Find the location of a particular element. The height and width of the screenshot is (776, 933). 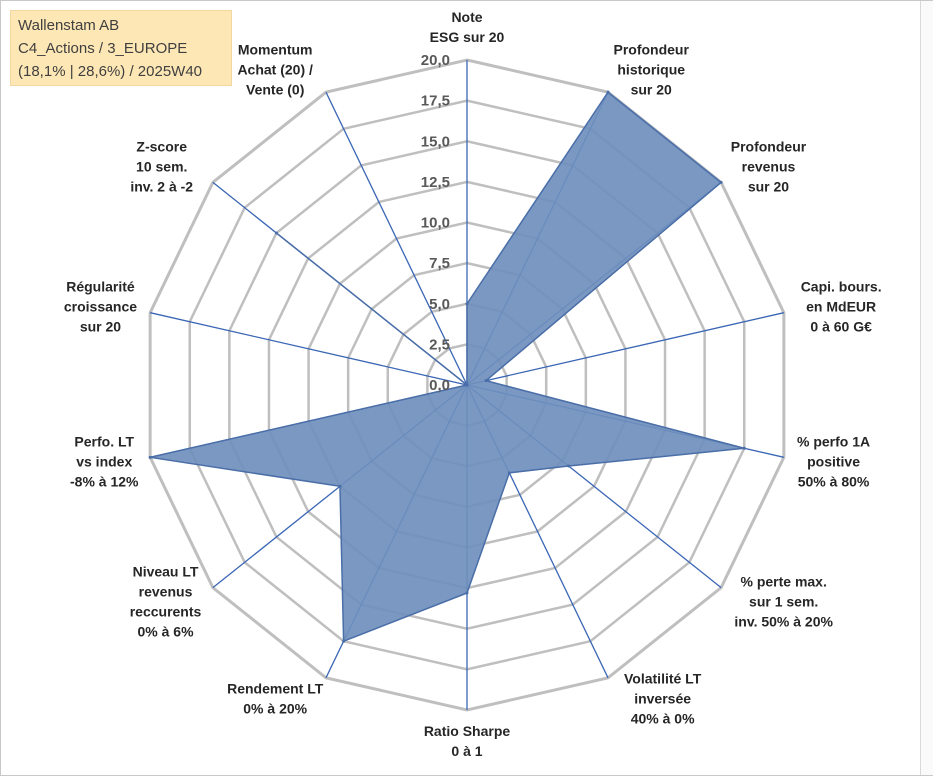

stats-line: (18,1% | 28,6%) / 2025W40 is located at coordinates (110, 71).